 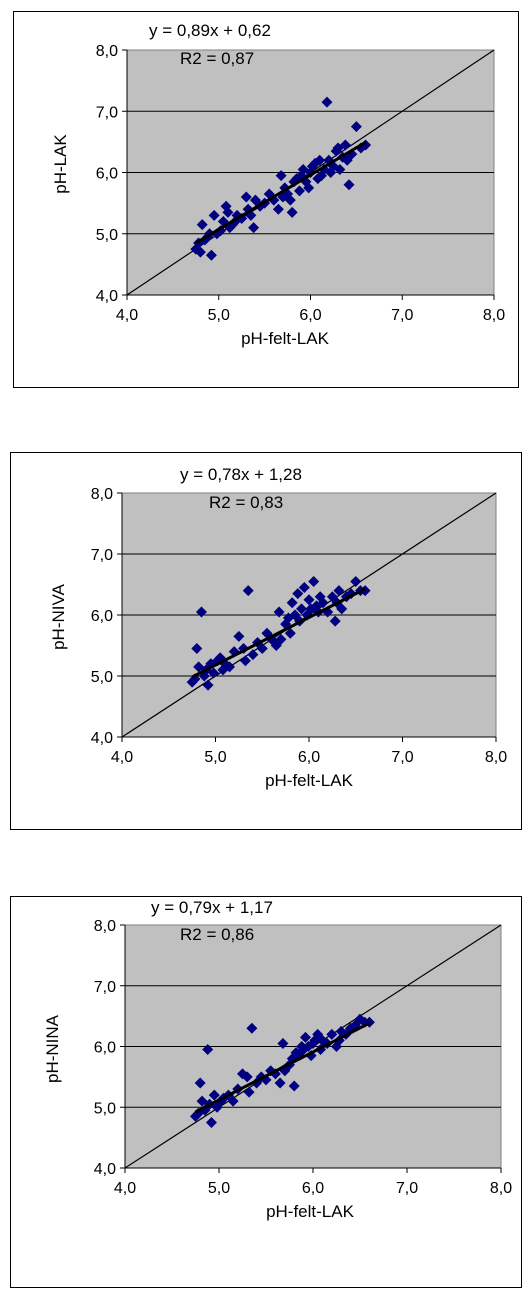 I want to click on r2-label: R2 = 0,83, so click(x=246, y=502).